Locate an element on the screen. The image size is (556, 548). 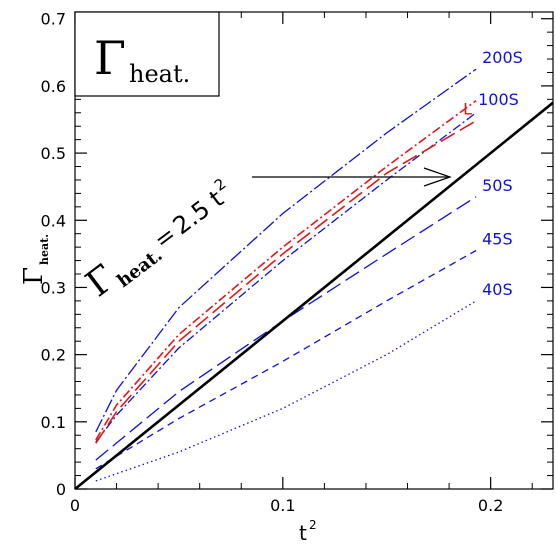
legend-subscript: heat. is located at coordinates (159, 74).